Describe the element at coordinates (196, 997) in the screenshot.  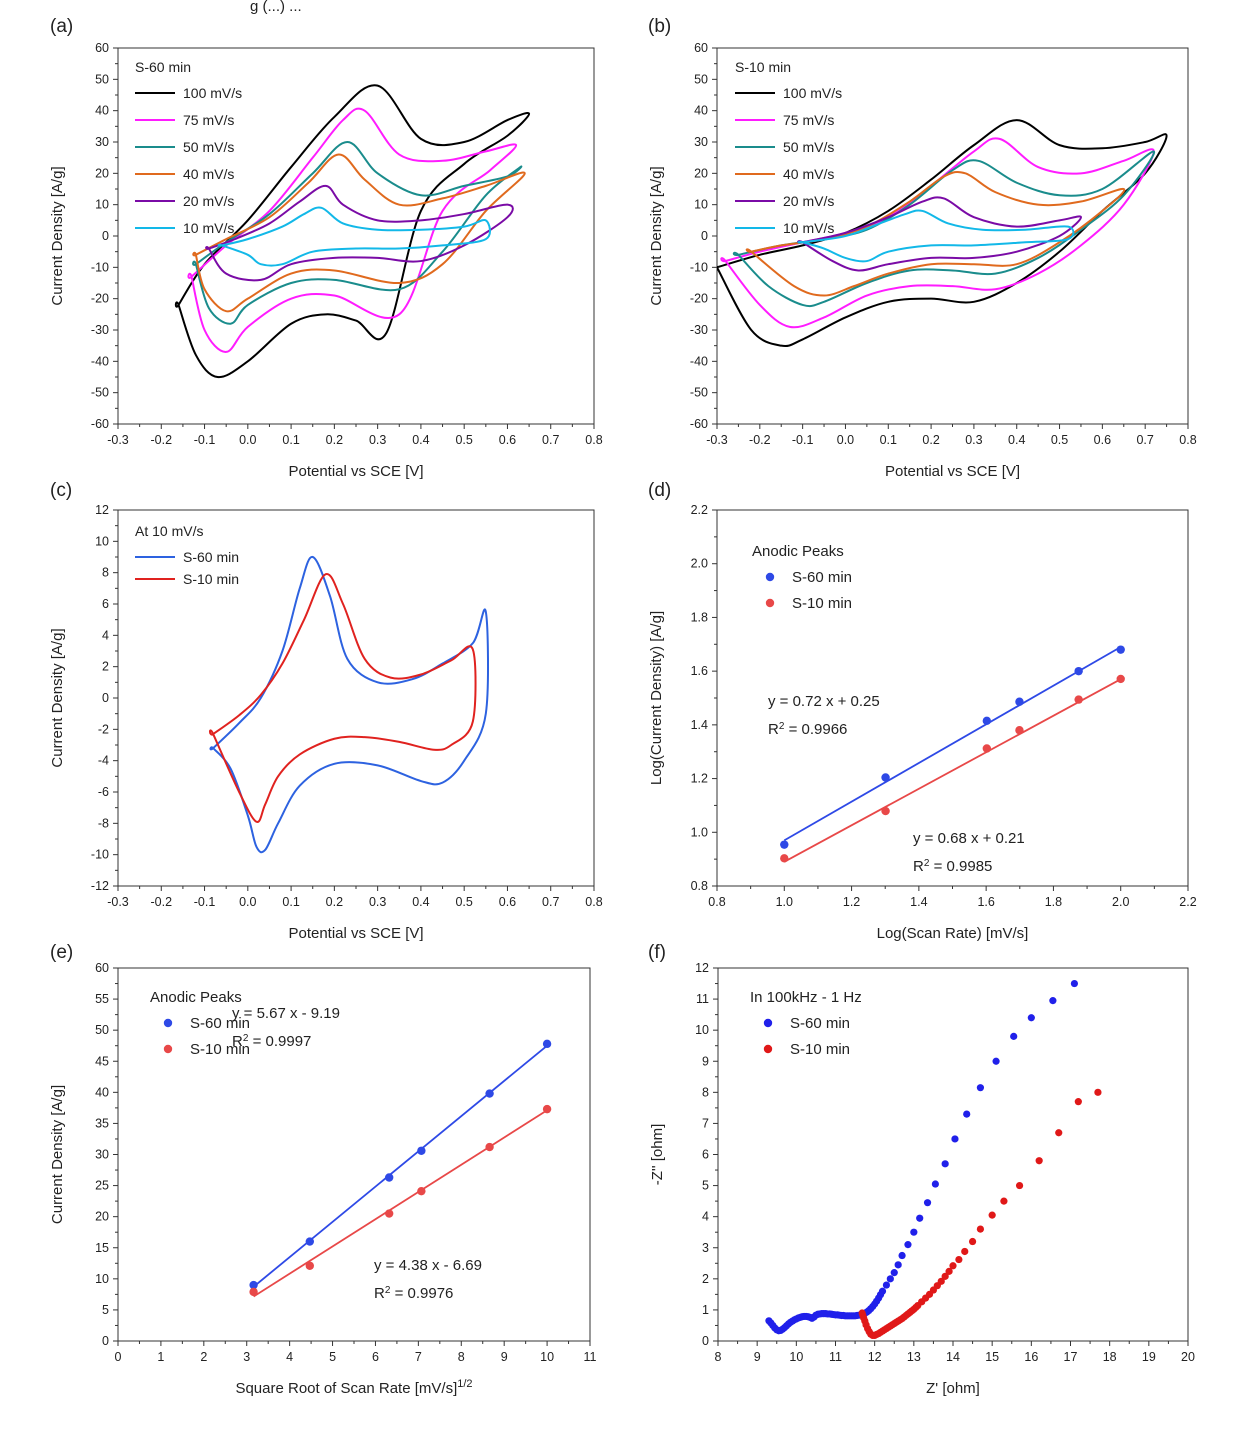
I see `legend-title: Anodic Peaks` at that location.